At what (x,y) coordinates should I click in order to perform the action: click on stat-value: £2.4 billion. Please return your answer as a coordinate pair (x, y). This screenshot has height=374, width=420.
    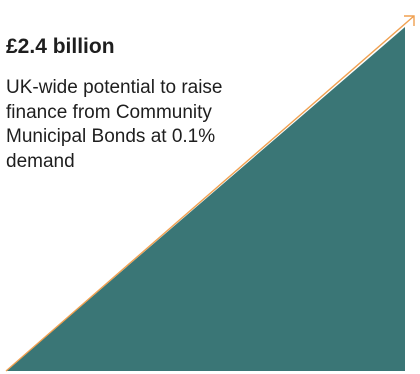
    Looking at the image, I should click on (60, 46).